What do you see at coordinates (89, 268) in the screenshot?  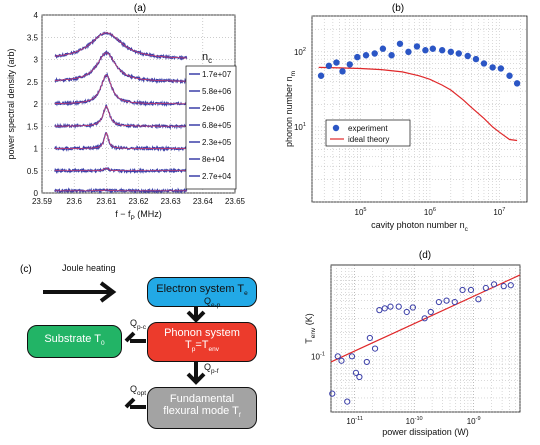 I see `joule-heating-label: Joule heating` at bounding box center [89, 268].